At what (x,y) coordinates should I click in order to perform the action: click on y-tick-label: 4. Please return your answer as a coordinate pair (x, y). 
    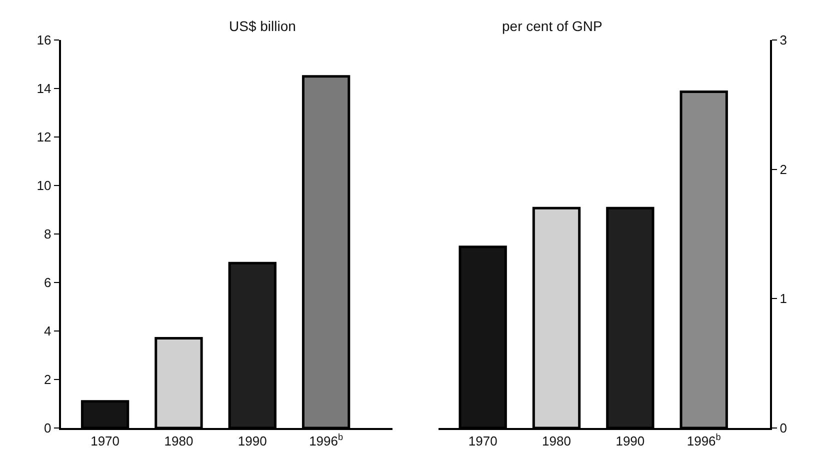
    Looking at the image, I should click on (48, 331).